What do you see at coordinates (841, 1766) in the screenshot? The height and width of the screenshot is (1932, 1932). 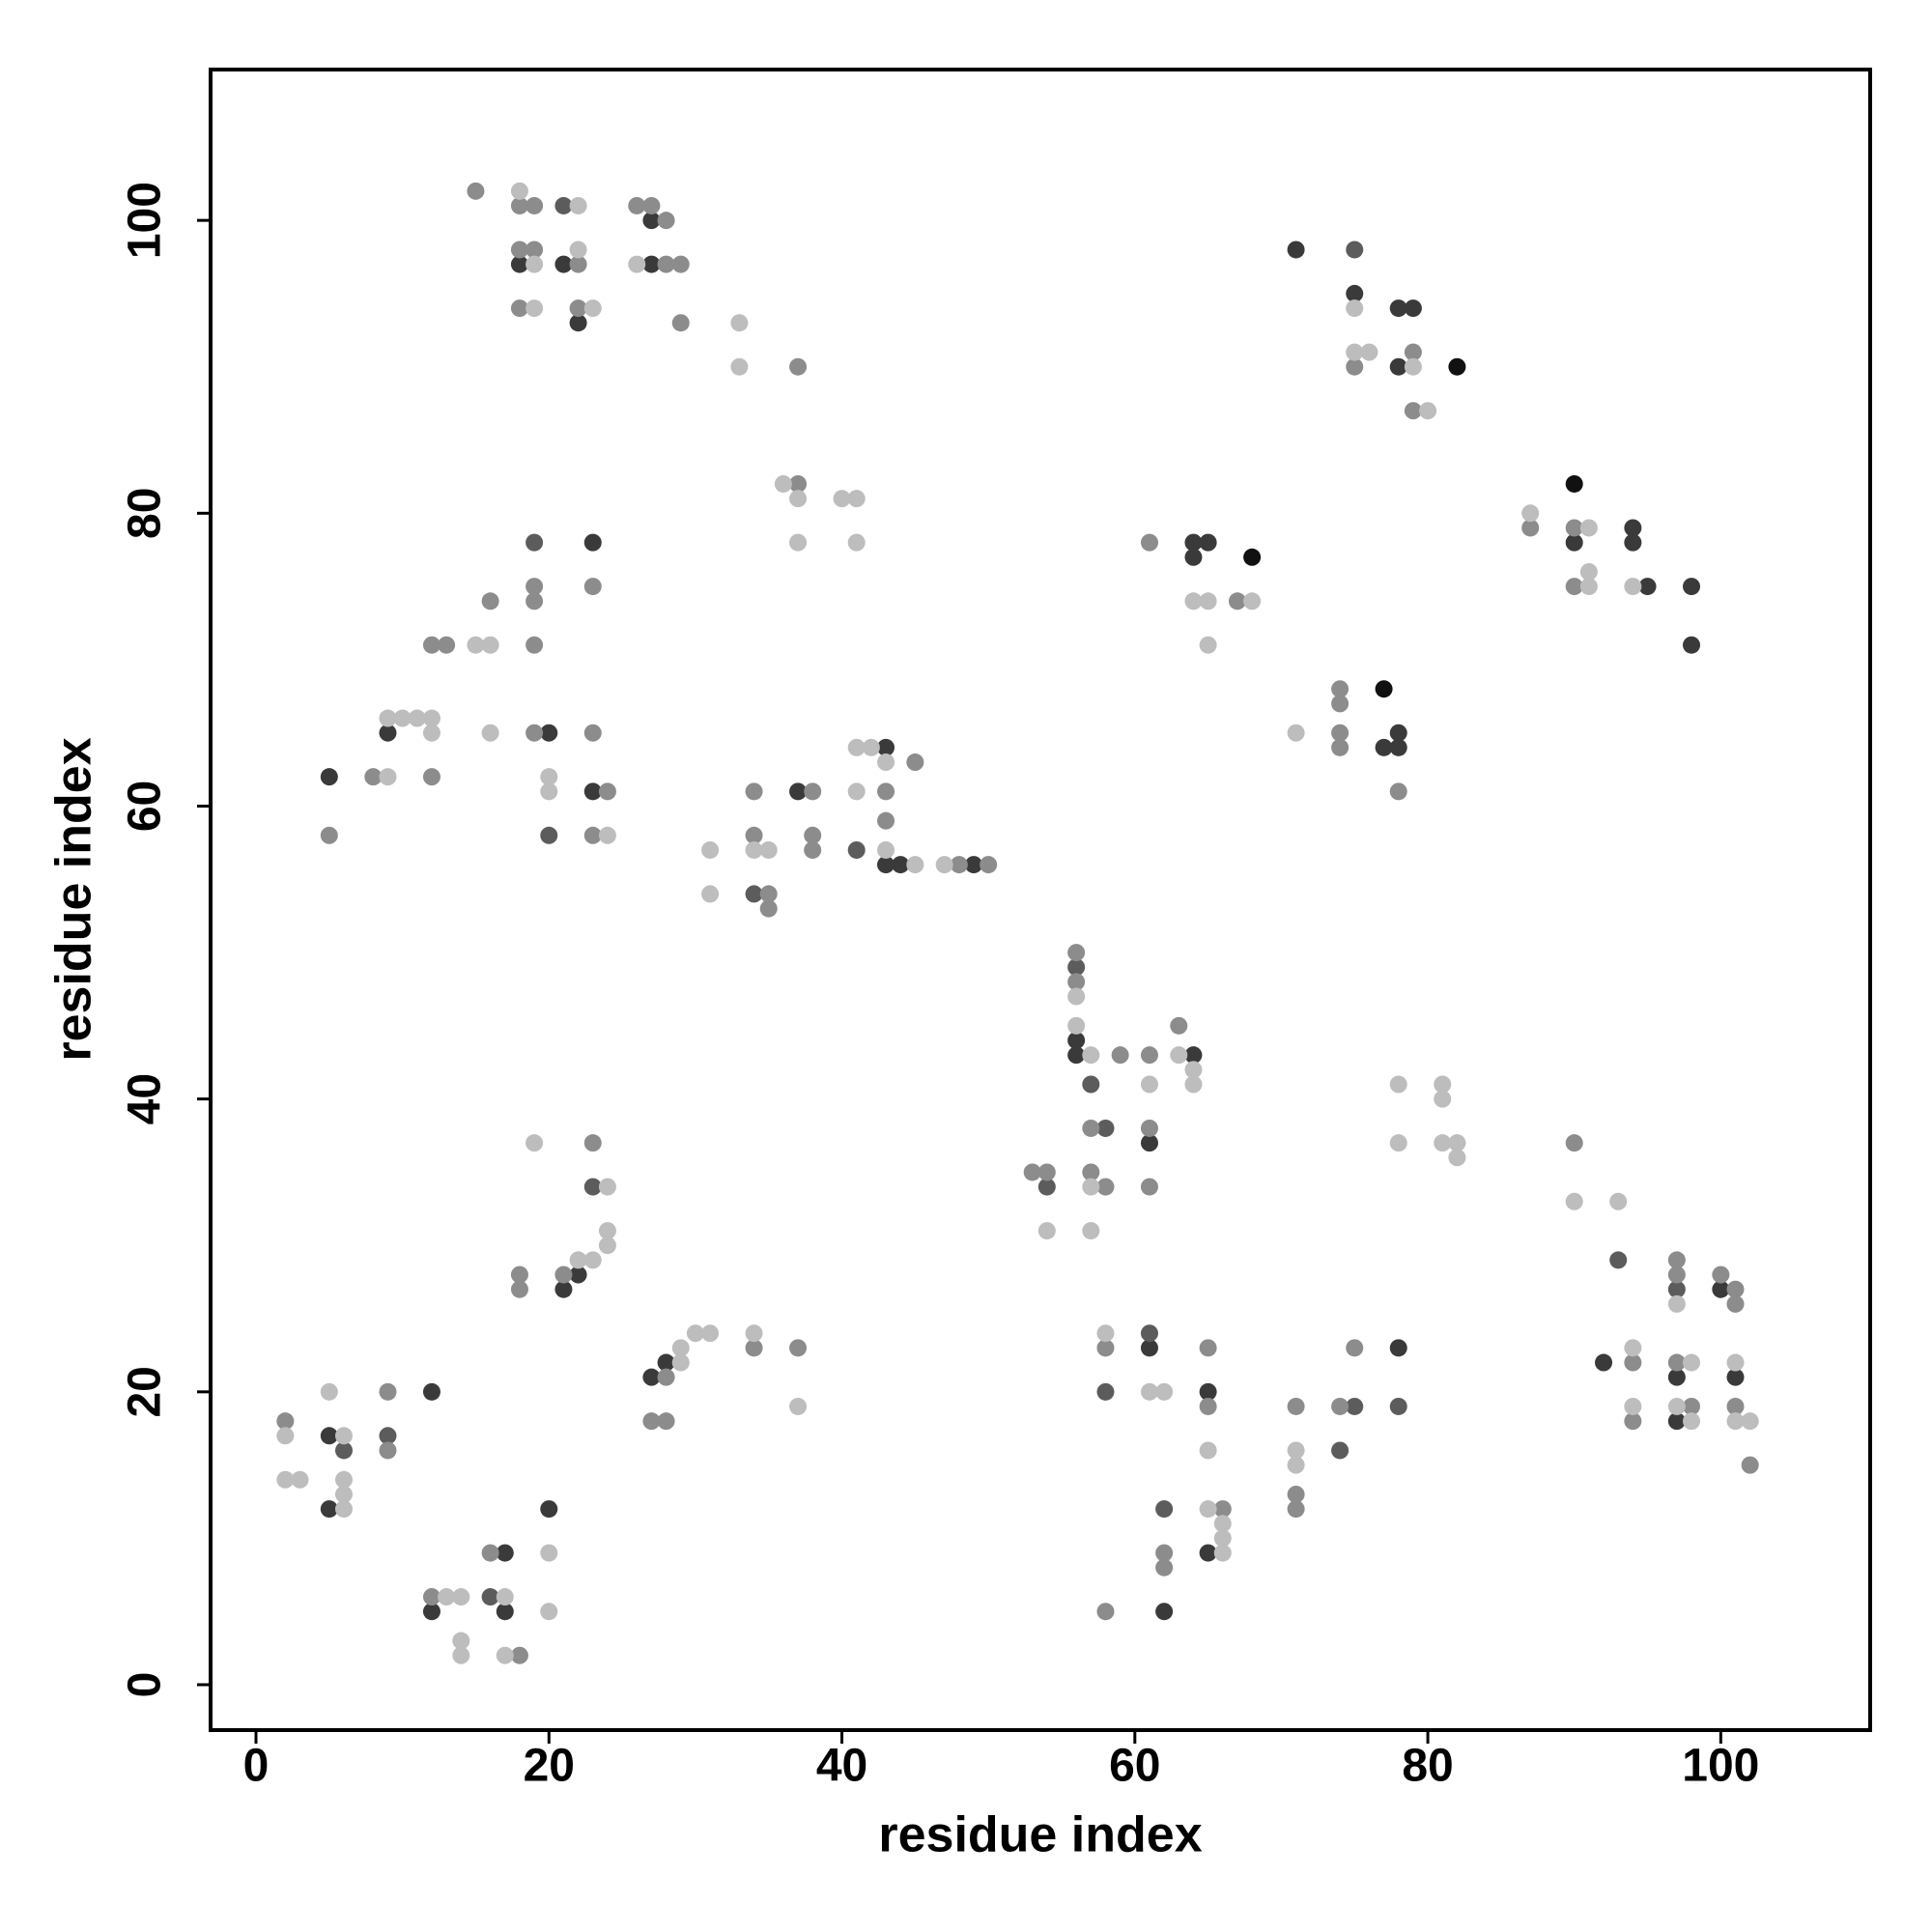 I see `x-tick-label: 40` at bounding box center [841, 1766].